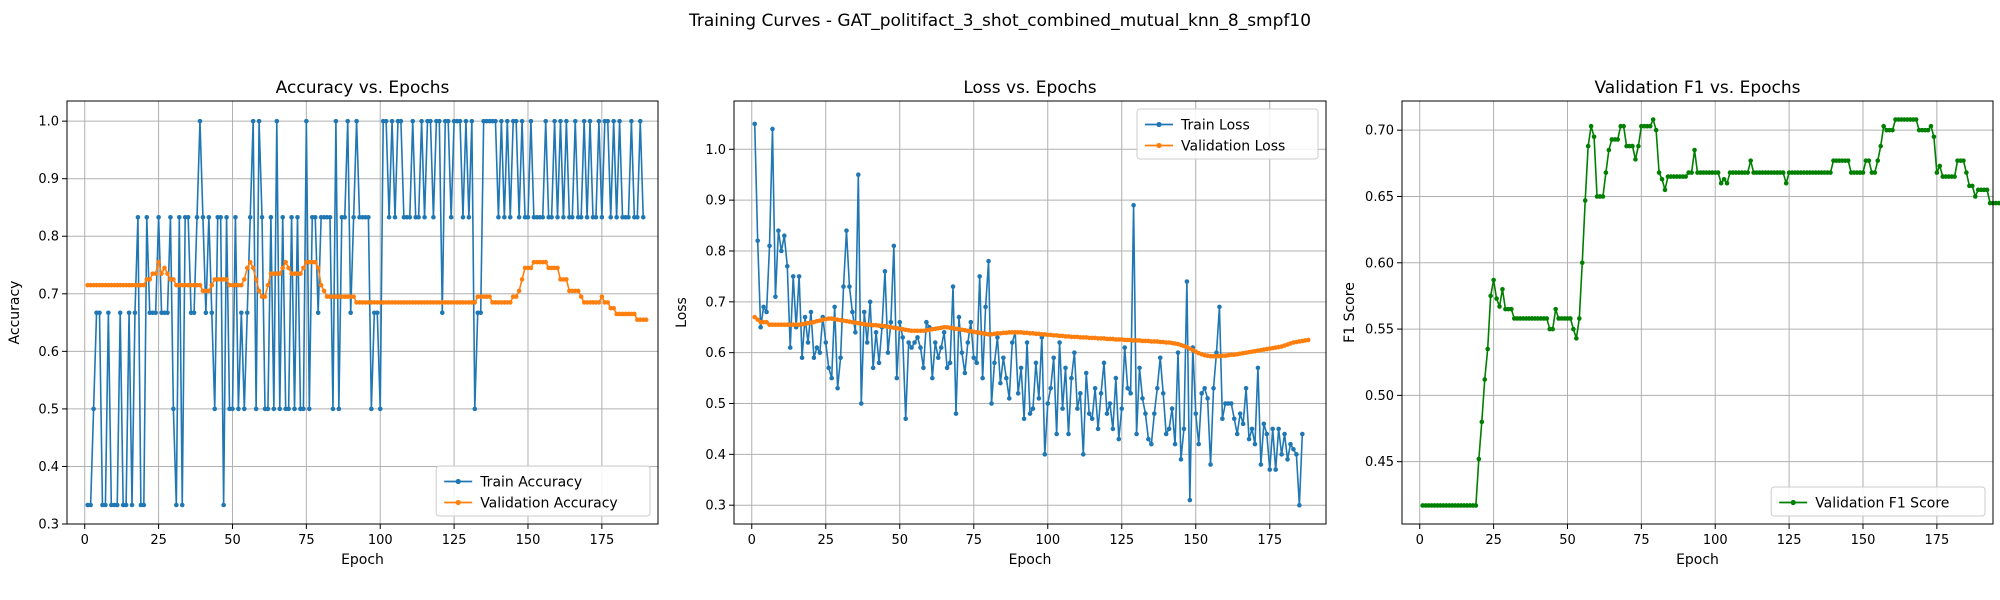  What do you see at coordinates (15, 313) in the screenshot?
I see `chart-1-y-axis-label: Accuracy` at bounding box center [15, 313].